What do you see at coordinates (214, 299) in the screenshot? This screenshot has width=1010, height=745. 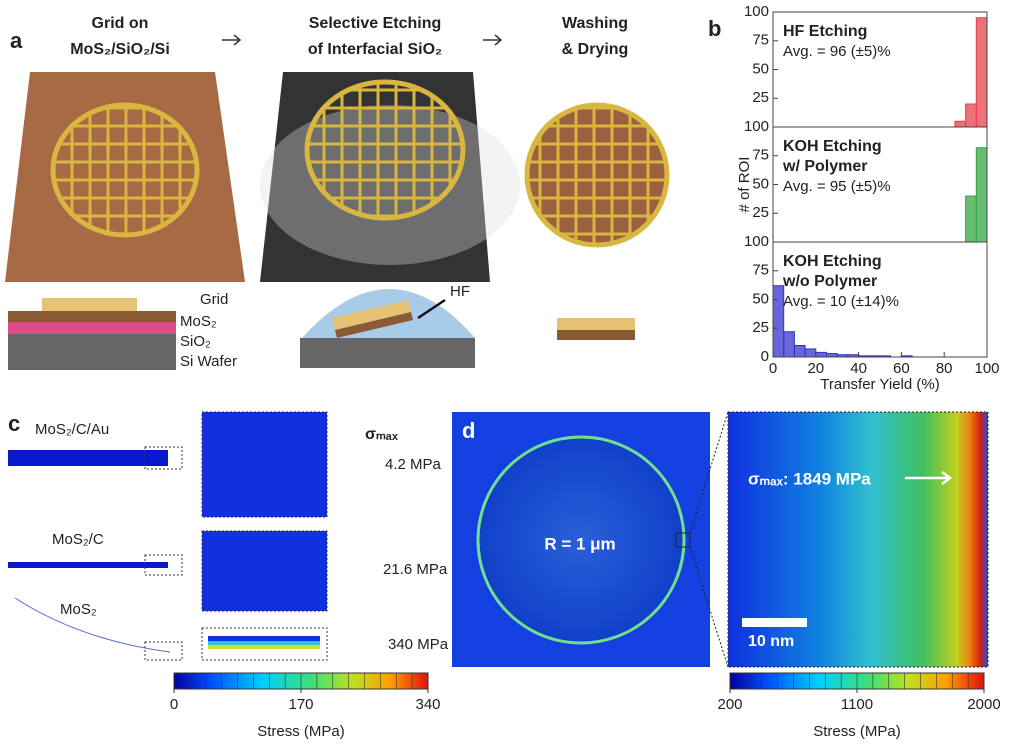 I see `layer-label: Grid` at bounding box center [214, 299].